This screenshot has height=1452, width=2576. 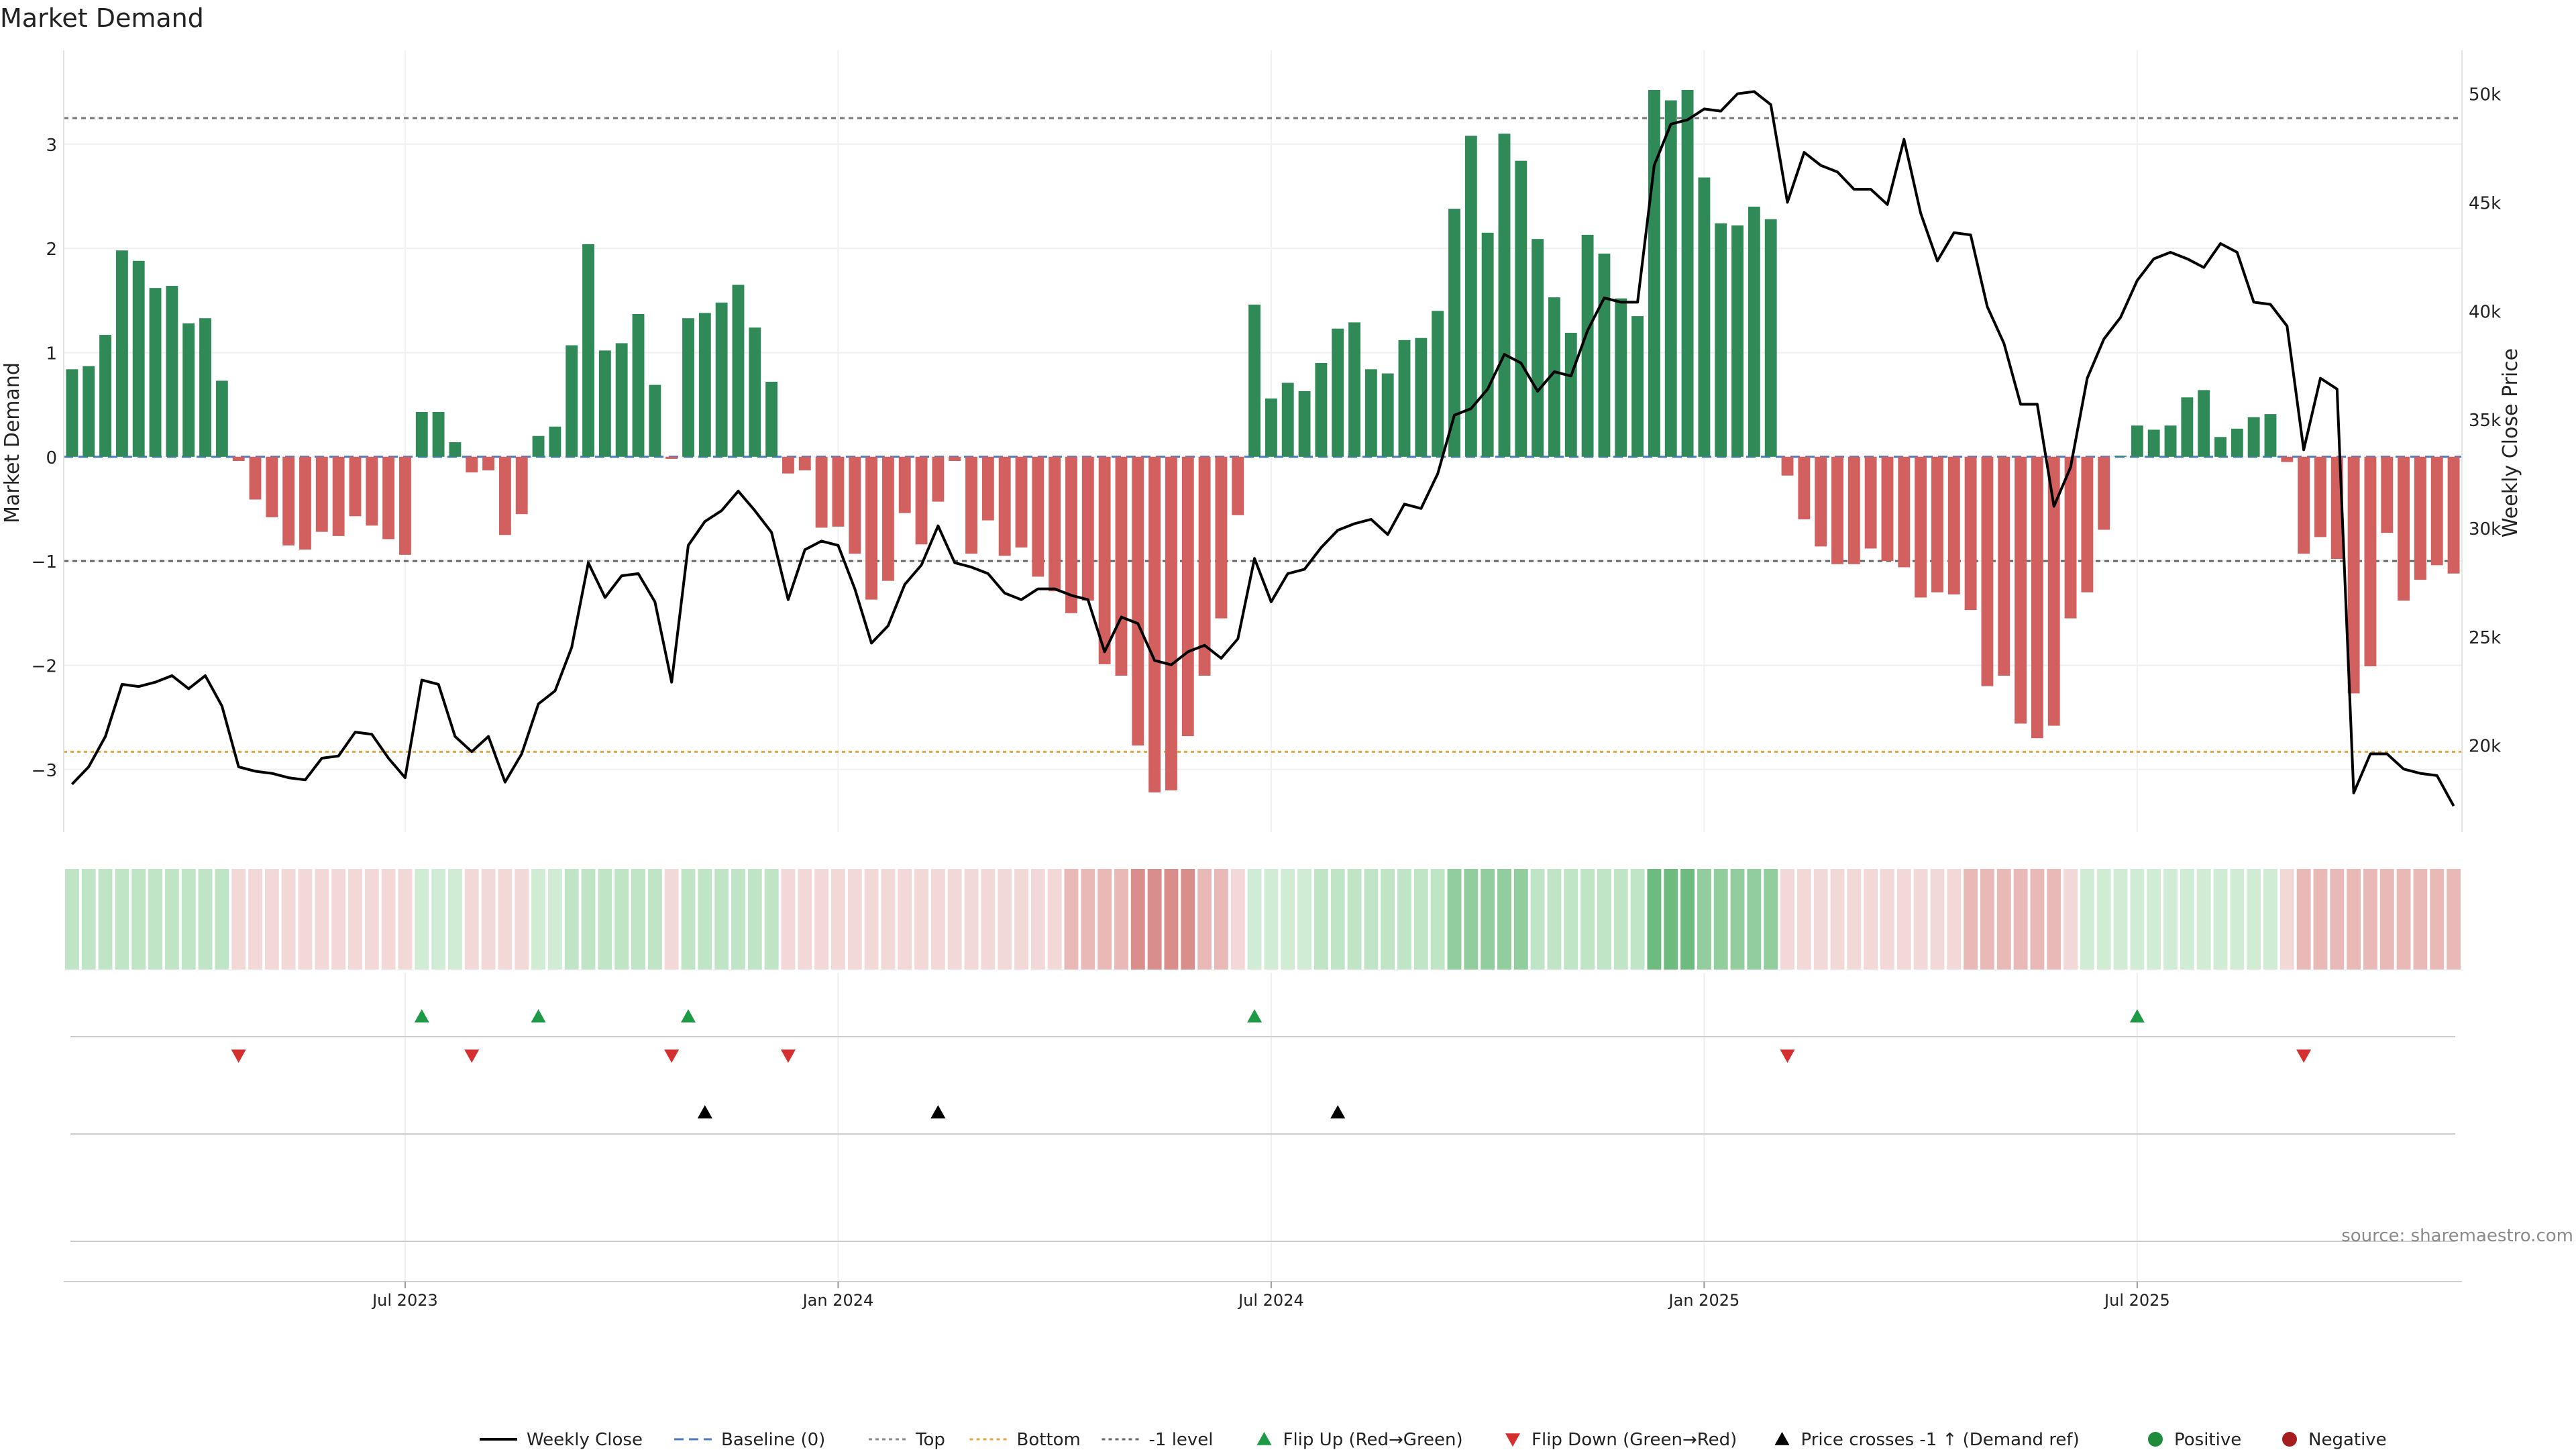 What do you see at coordinates (2485, 421) in the screenshot?
I see `right-tick-label: 35k` at bounding box center [2485, 421].